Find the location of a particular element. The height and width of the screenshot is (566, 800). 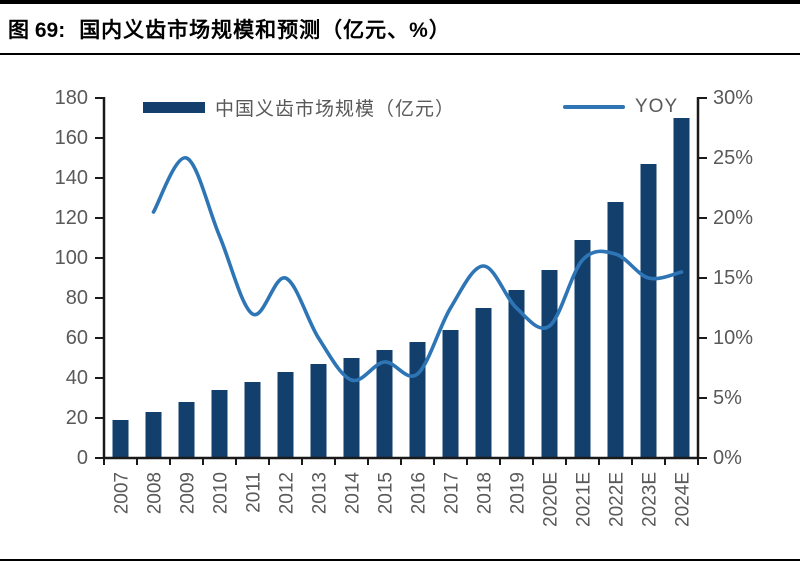

left-axis-tick-label: 60 is located at coordinates (77, 338).